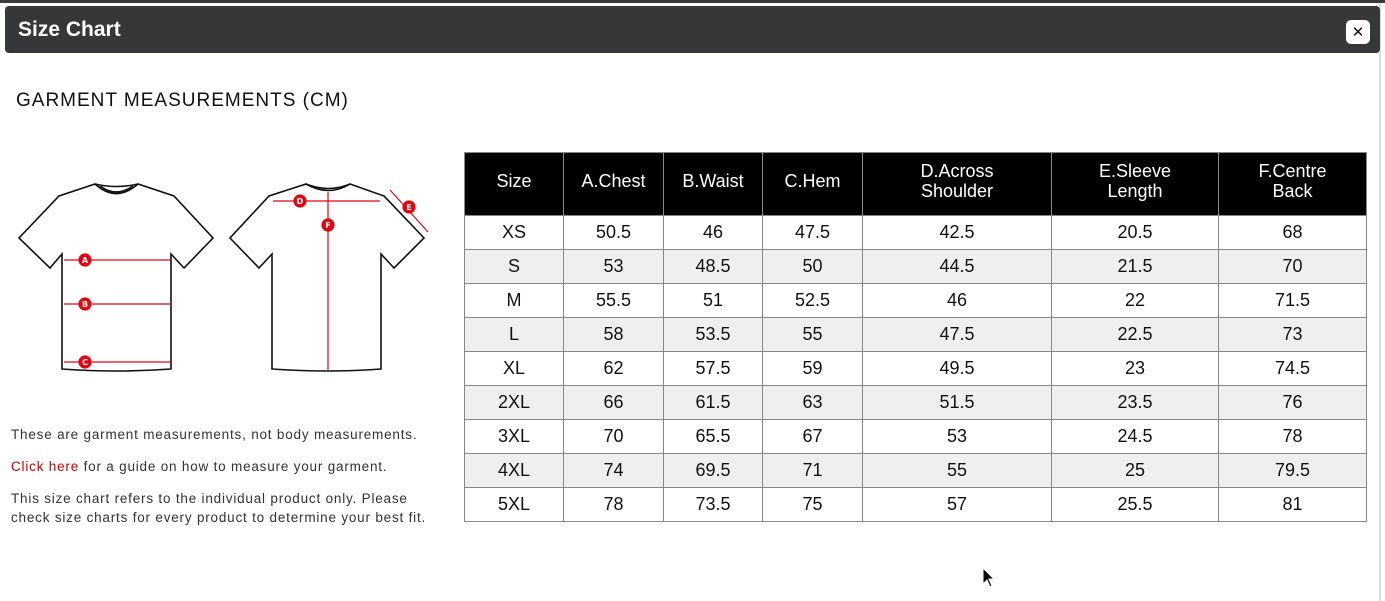 The width and height of the screenshot is (1385, 601). I want to click on table-cell: 23, so click(1135, 368).